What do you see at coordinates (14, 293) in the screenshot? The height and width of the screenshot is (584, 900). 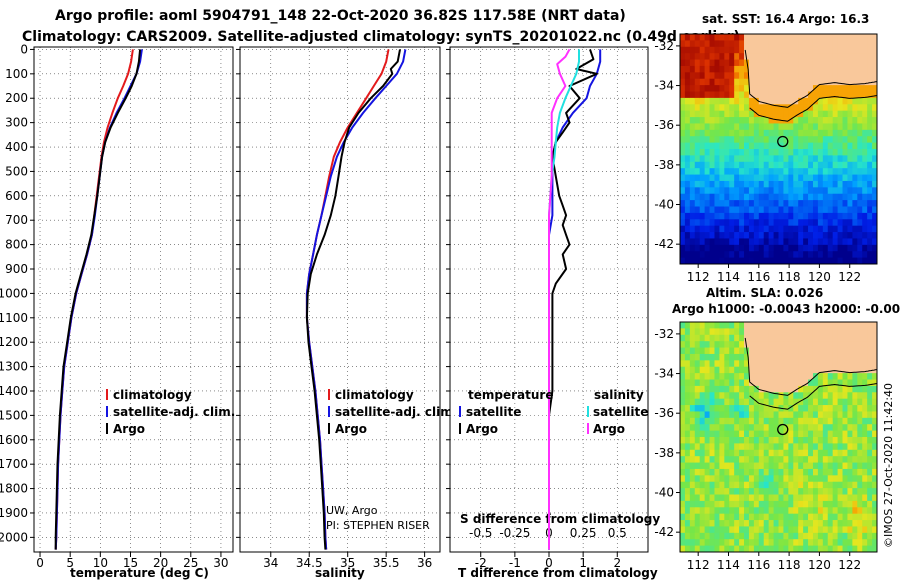 I see `y-tick-label: 1000` at bounding box center [14, 293].